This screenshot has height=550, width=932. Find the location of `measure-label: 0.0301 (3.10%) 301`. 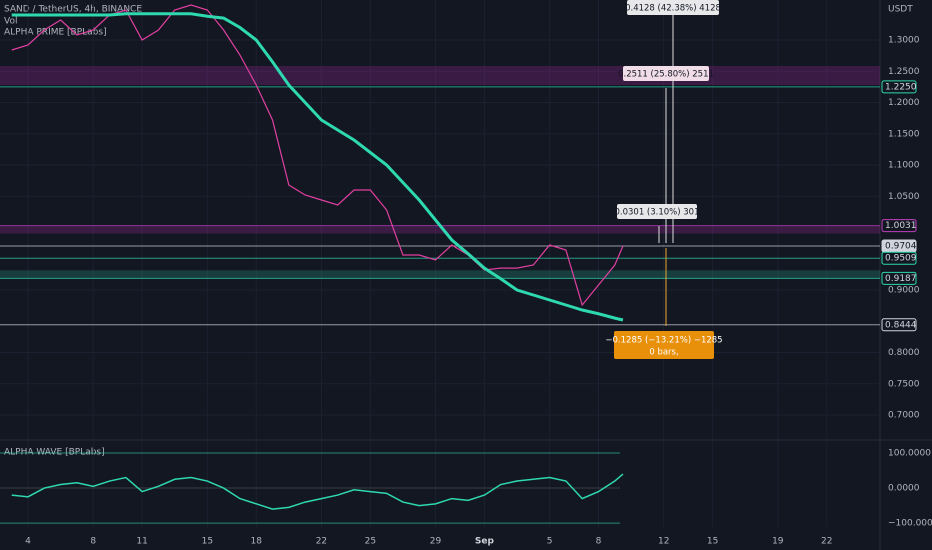

measure-label: 0.0301 (3.10%) 301 is located at coordinates (656, 213).